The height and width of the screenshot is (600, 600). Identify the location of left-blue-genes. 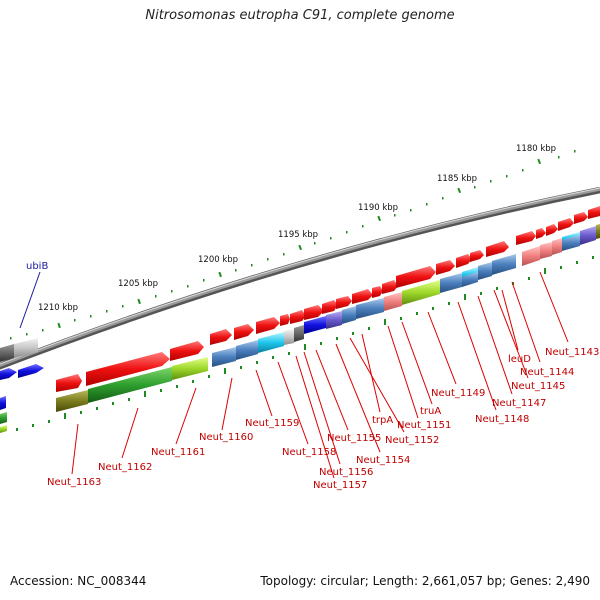
(22, 398).